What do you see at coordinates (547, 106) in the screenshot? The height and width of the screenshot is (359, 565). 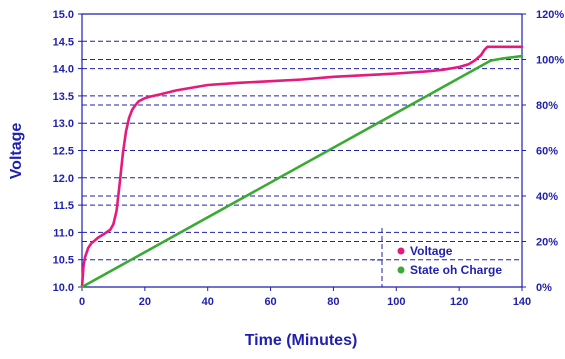 I see `y2-tick-label-4: 80%` at bounding box center [547, 106].